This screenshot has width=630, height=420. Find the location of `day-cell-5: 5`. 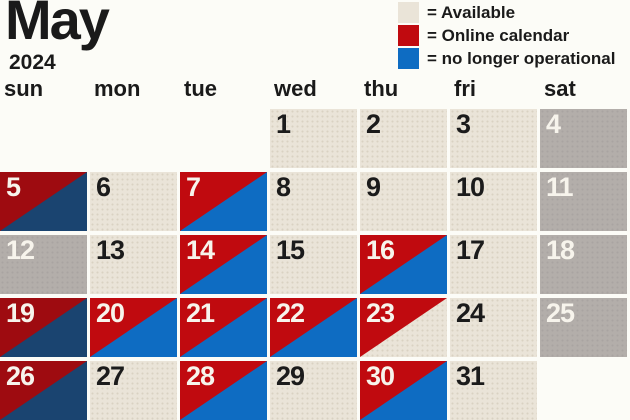

day-cell-5: 5 is located at coordinates (43, 201).